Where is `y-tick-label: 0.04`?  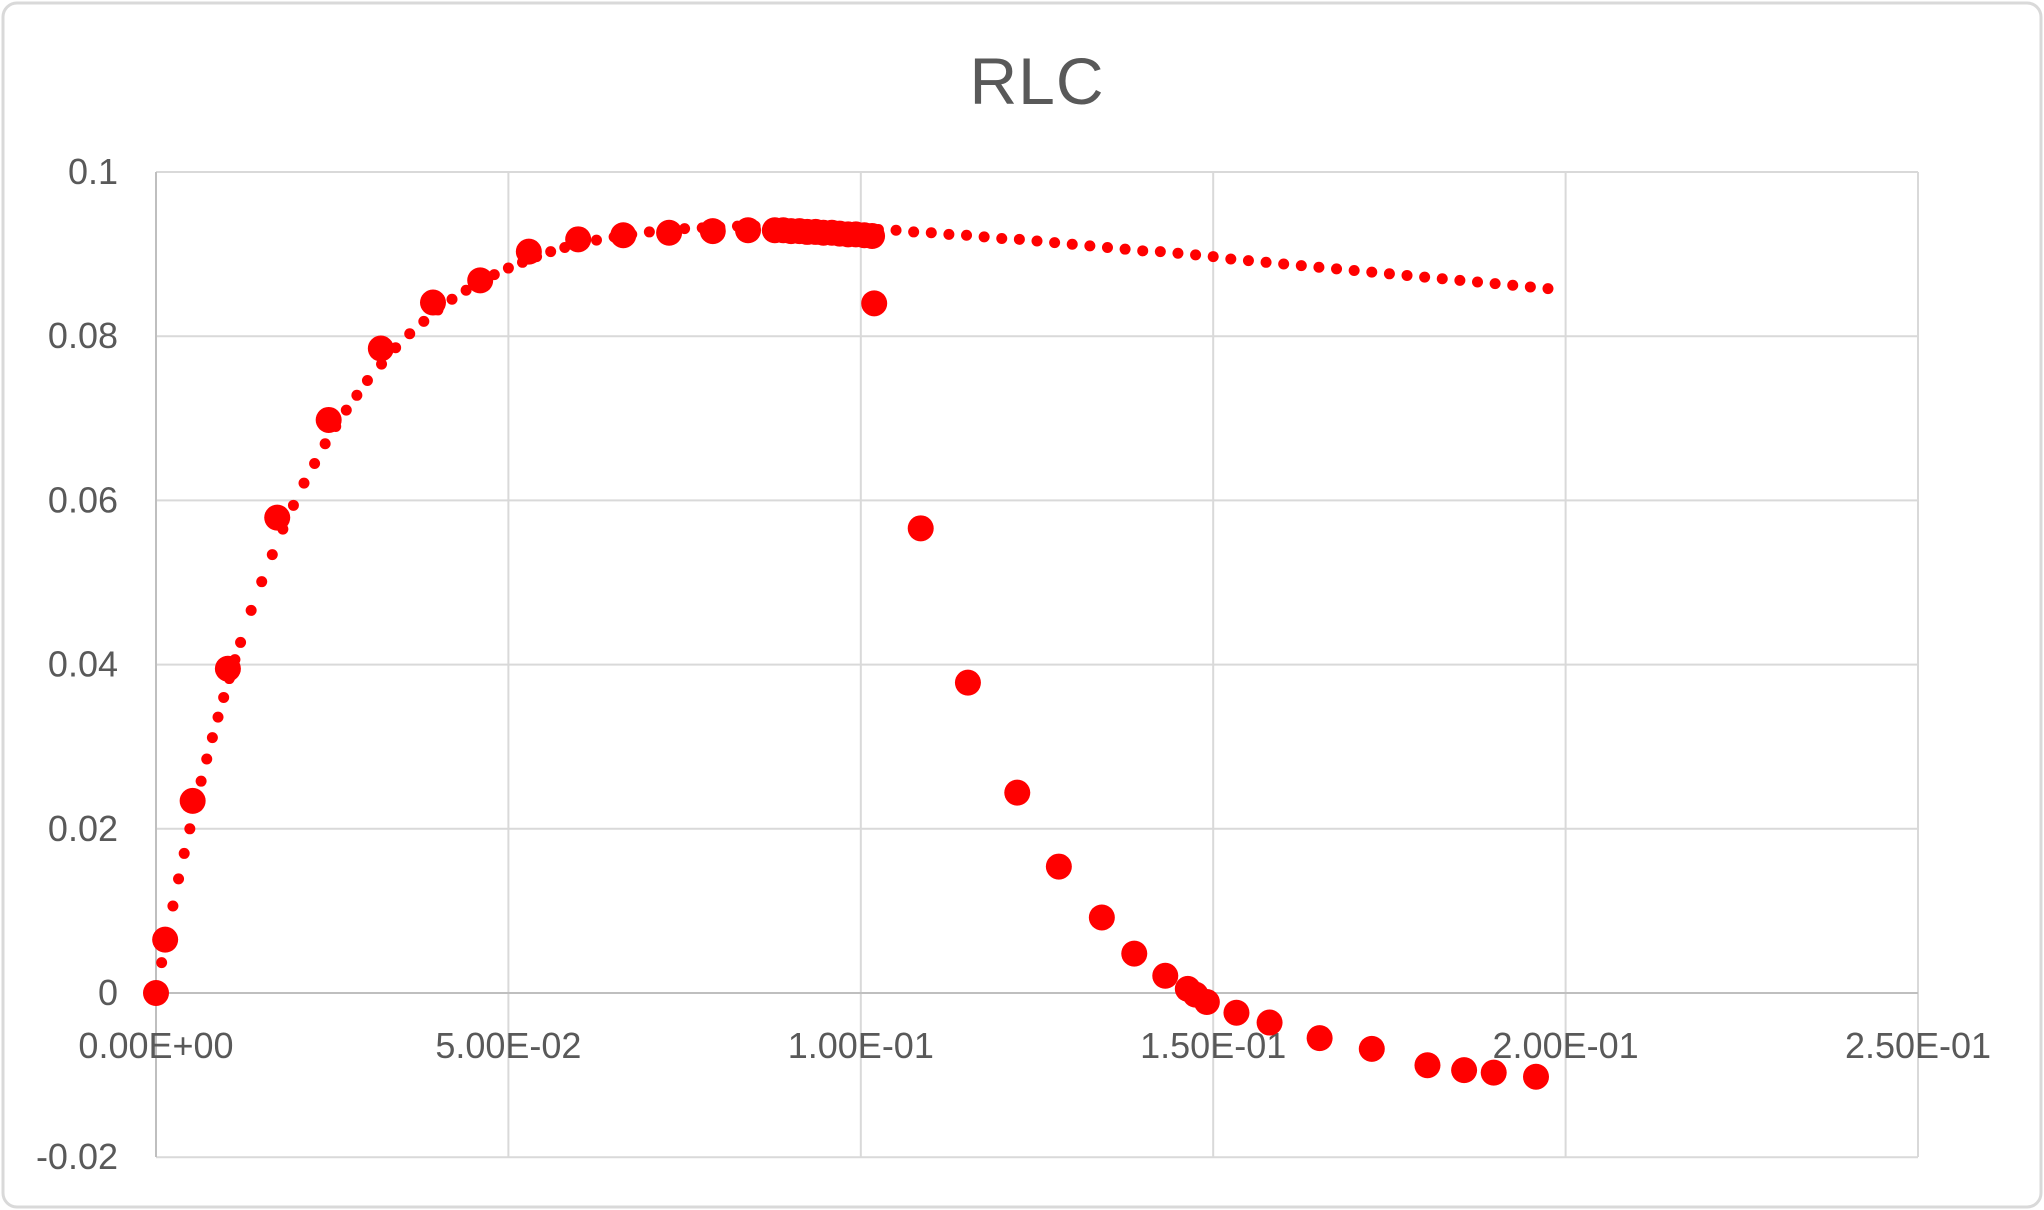 y-tick-label: 0.04 is located at coordinates (83, 664).